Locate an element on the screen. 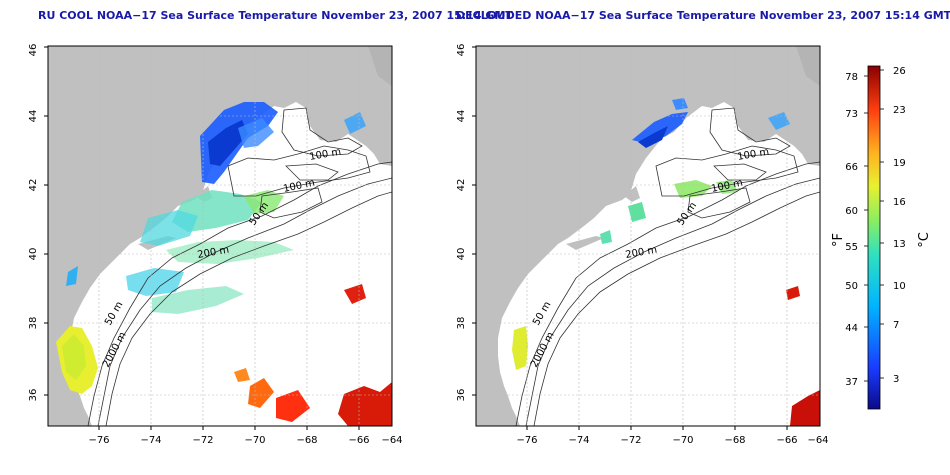 Image resolution: width=950 pixels, height=475 pixels. colorbar-celsius-label: °C is located at coordinates (924, 240).